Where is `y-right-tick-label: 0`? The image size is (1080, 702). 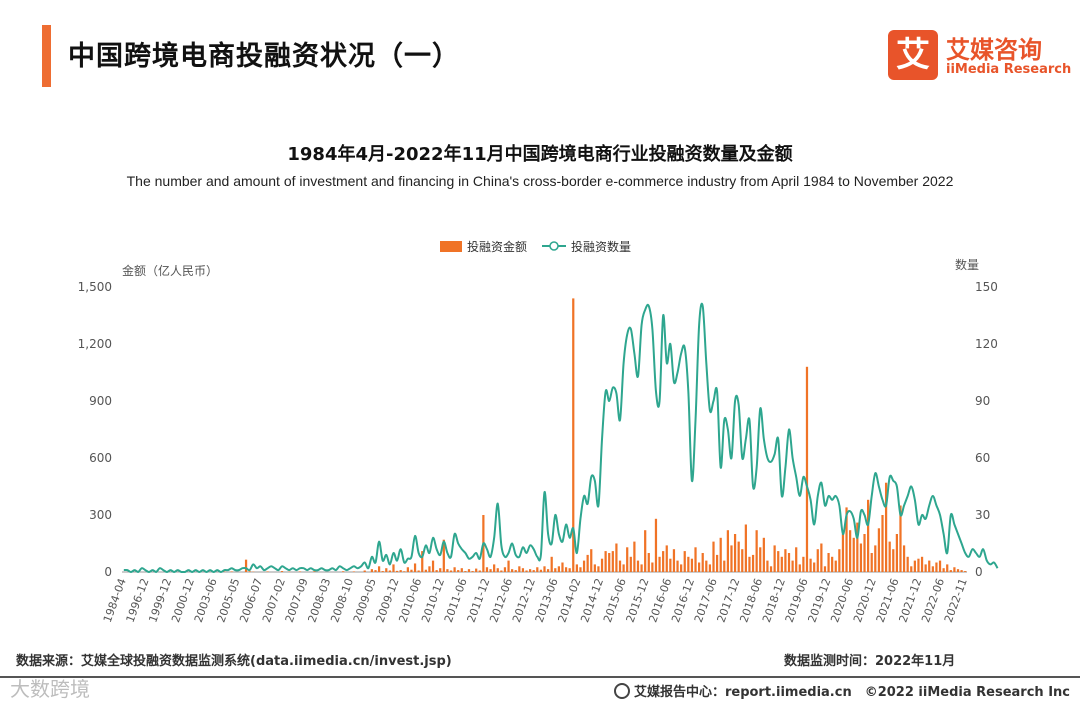 y-right-tick-label: 0 is located at coordinates (979, 572).